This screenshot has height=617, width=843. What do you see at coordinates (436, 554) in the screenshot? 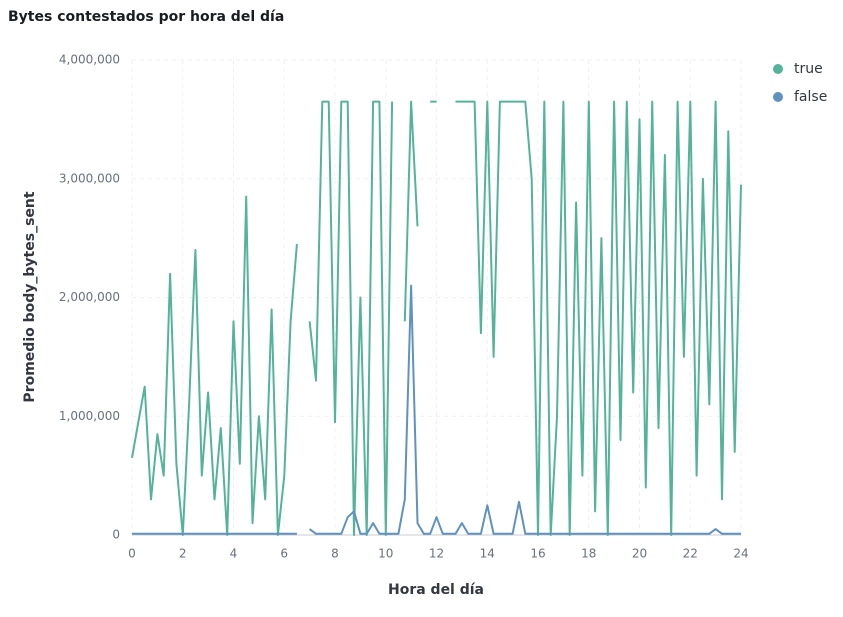
I see `x-tick-label: 12` at bounding box center [436, 554].